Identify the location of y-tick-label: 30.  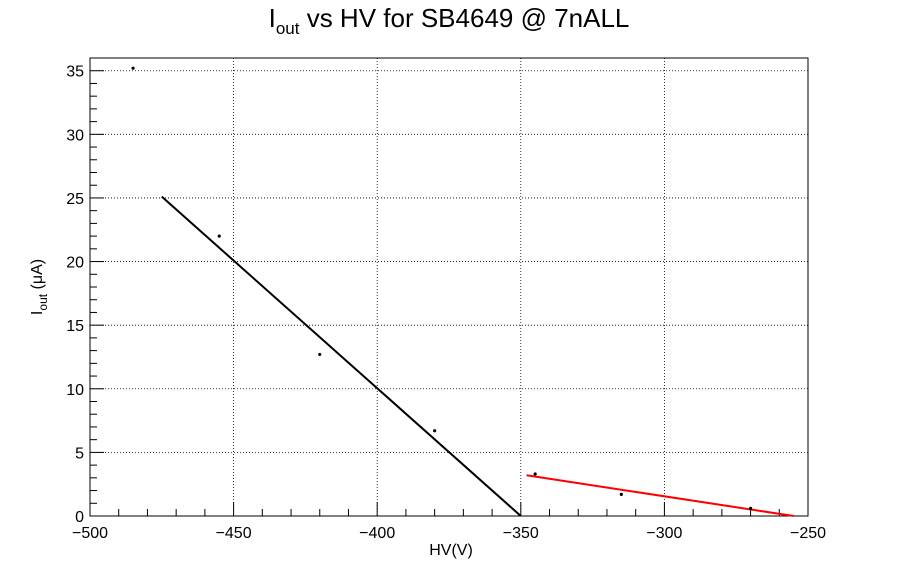
(75, 135).